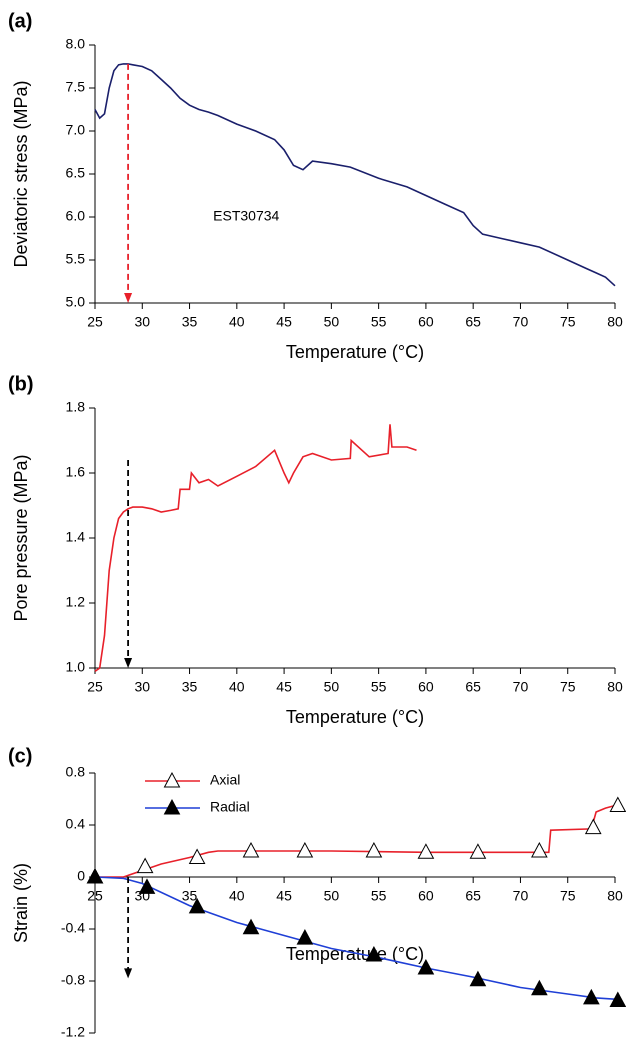  Describe the element at coordinates (20, 21) in the screenshot. I see `panel-label: (a)` at that location.